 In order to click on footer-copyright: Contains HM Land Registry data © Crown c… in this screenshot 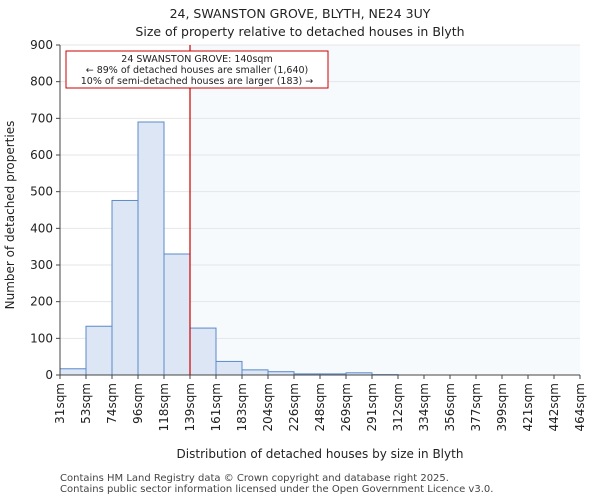, I will do `click(254, 478)`.